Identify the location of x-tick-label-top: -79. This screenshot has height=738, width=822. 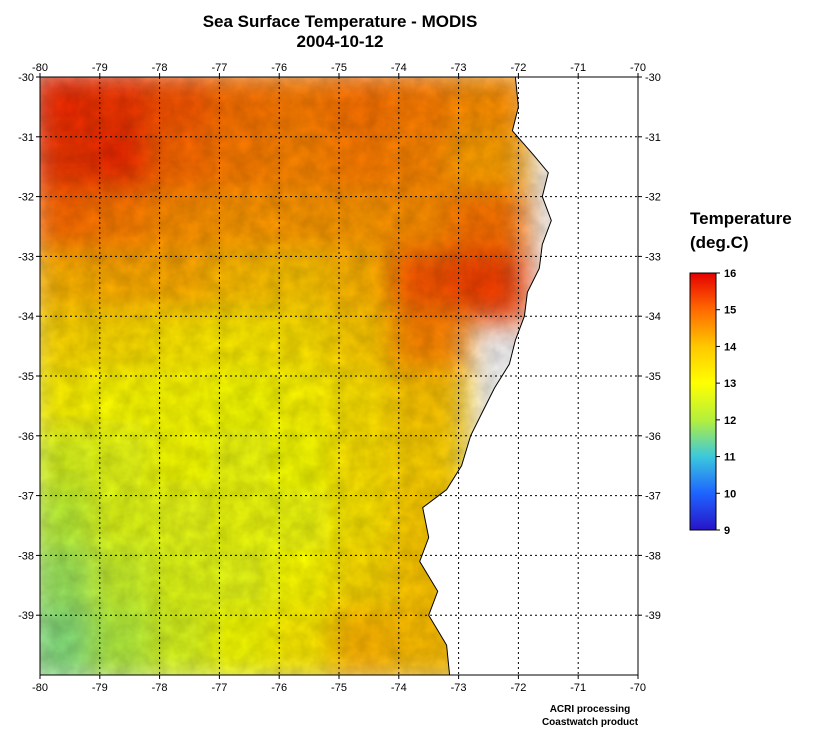
(100, 68).